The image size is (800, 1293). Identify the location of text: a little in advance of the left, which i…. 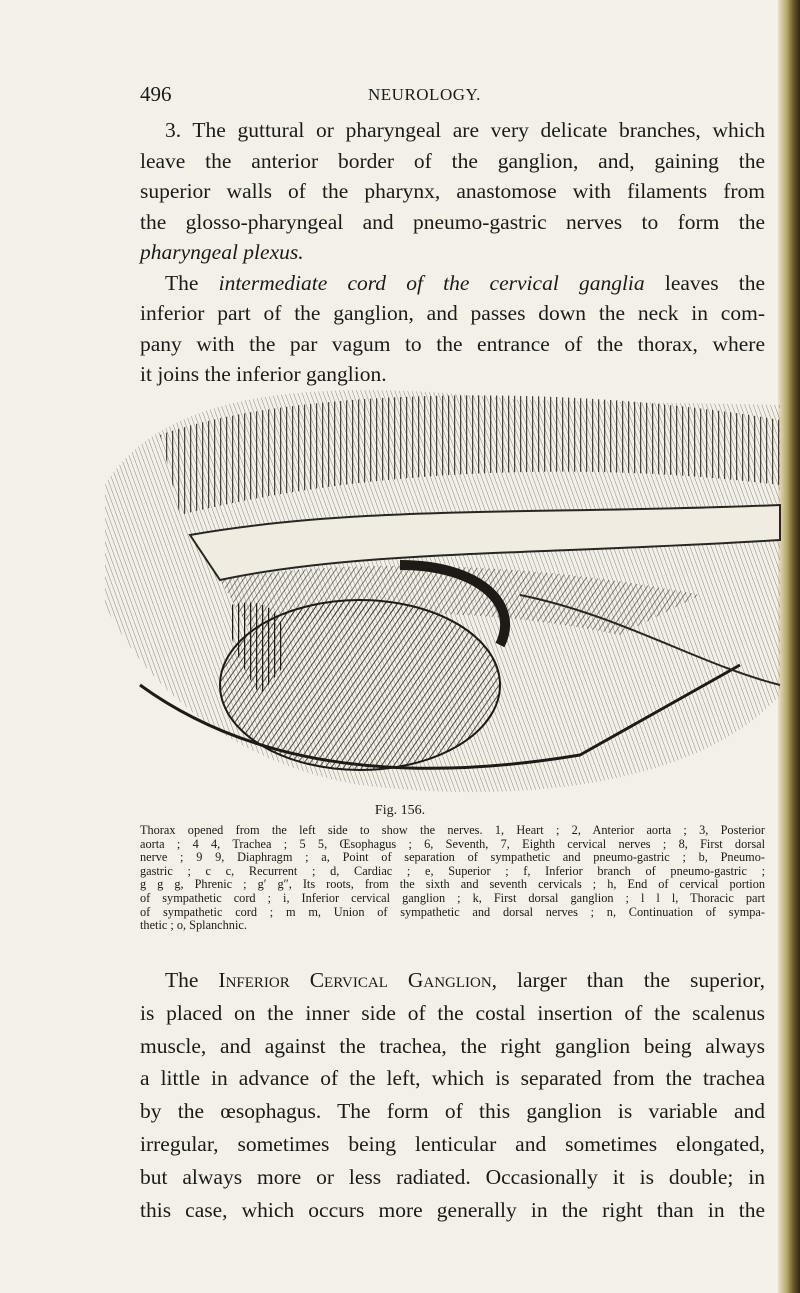
(452, 1078).